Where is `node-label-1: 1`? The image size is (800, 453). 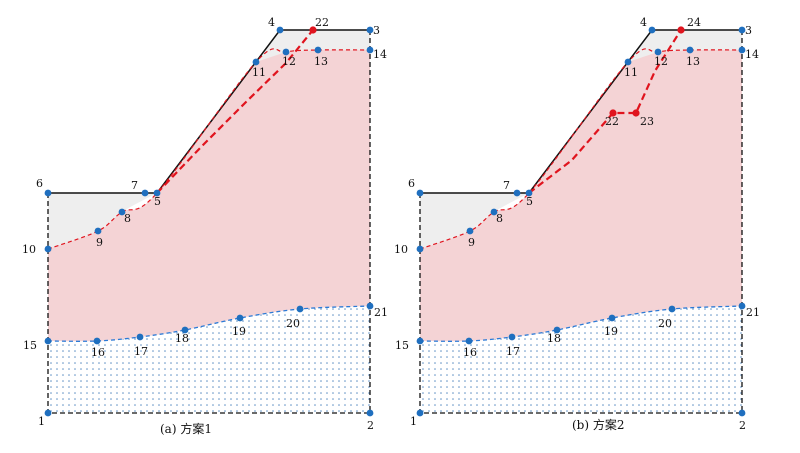 node-label-1: 1 is located at coordinates (41, 421).